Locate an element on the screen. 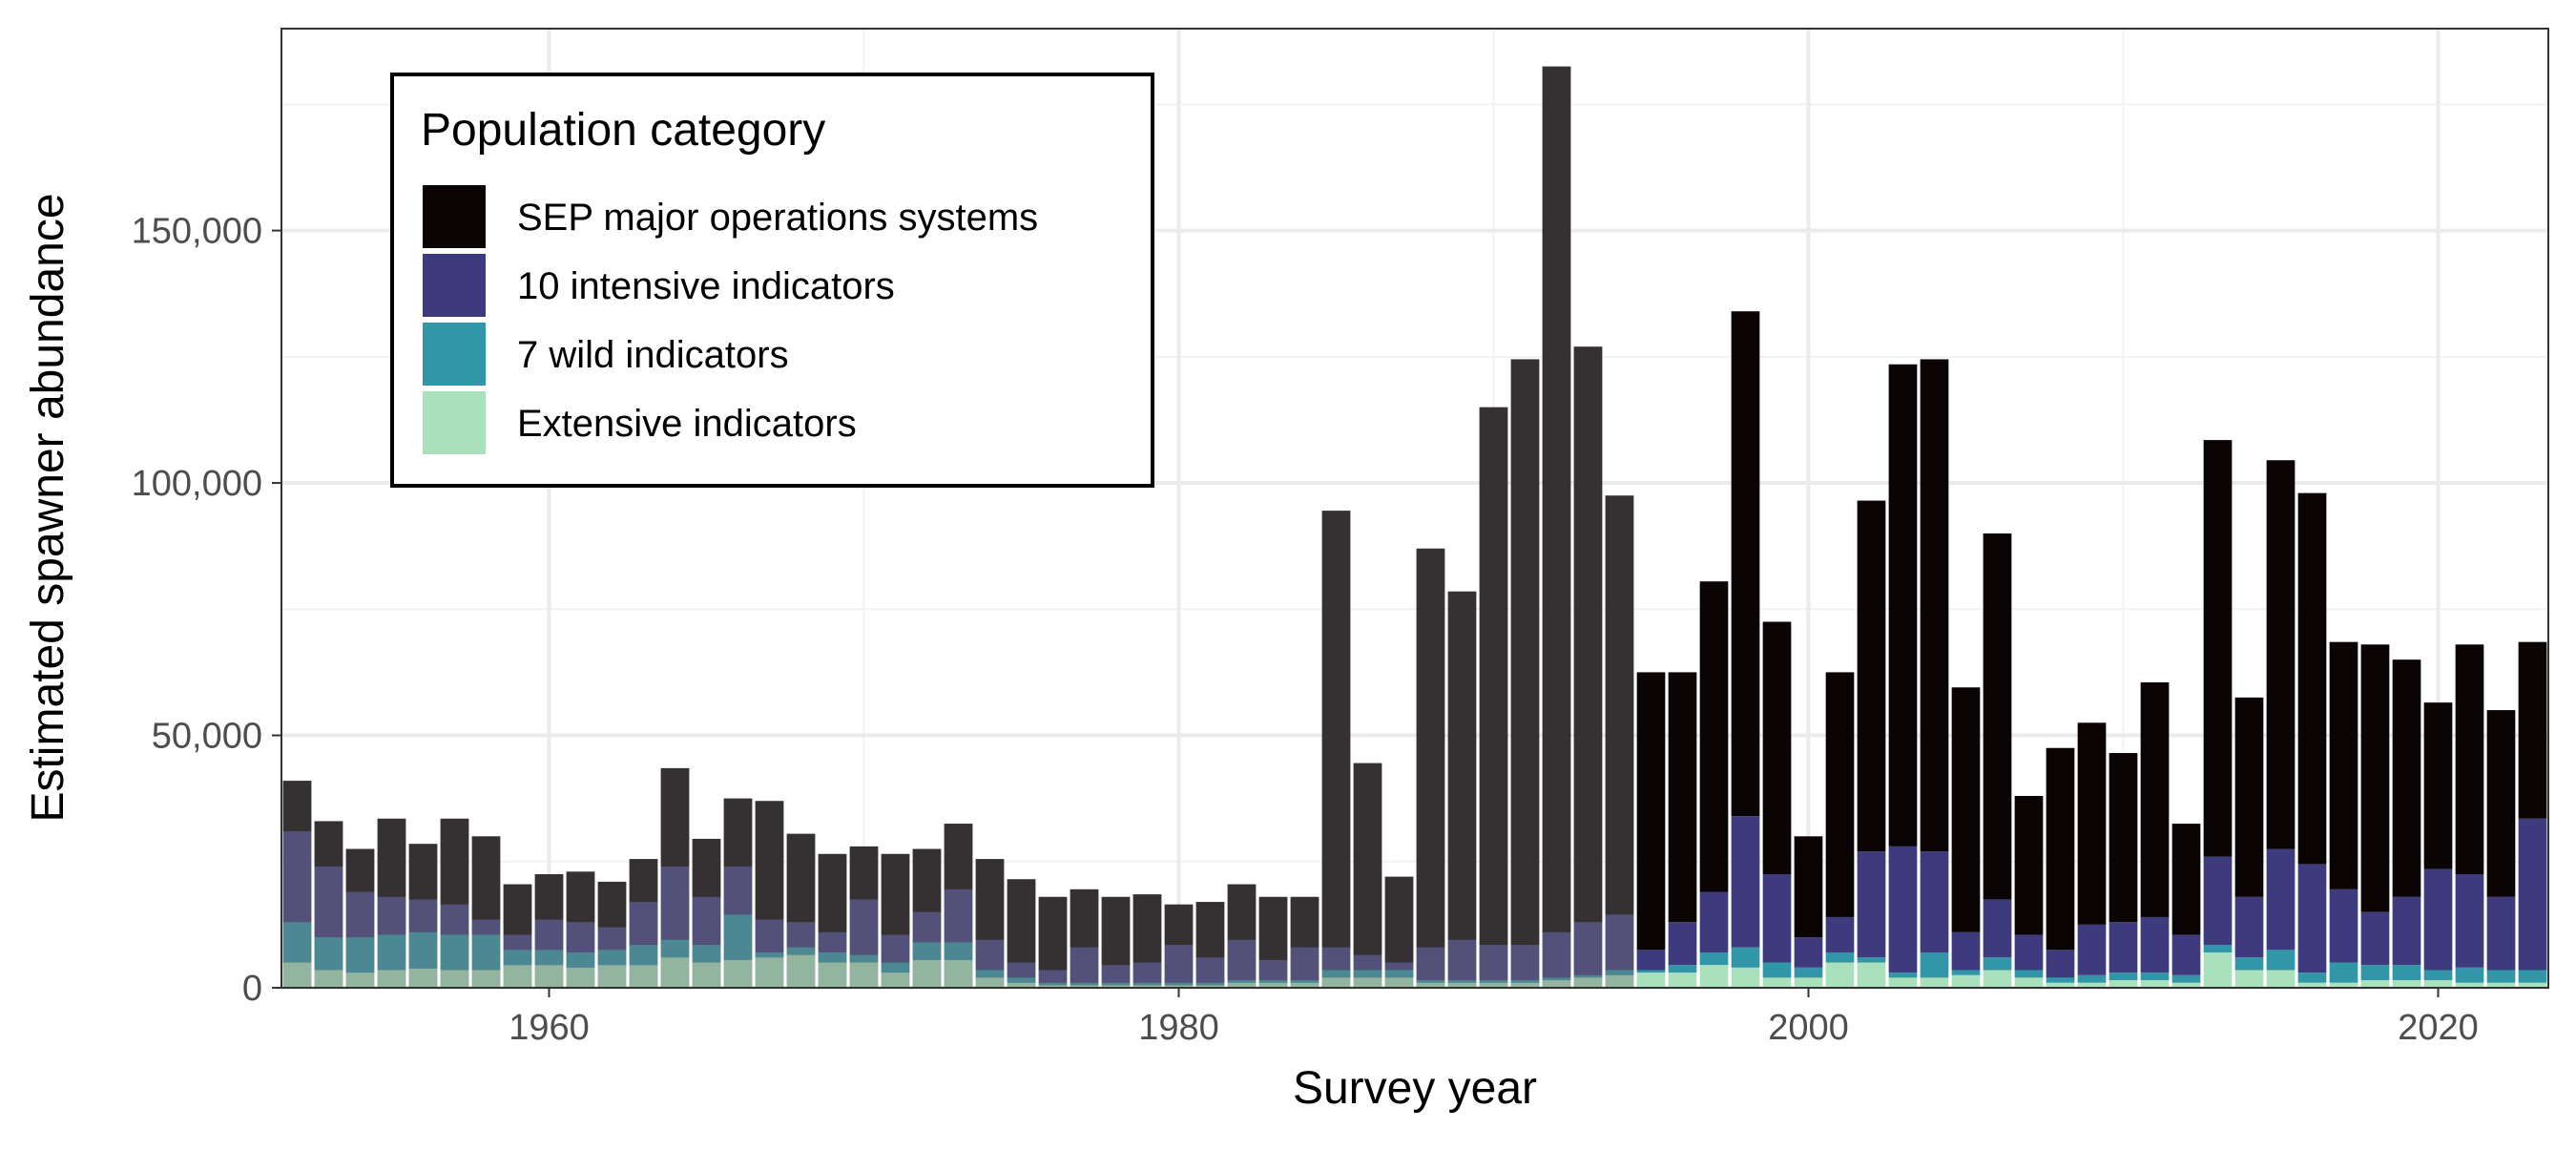 The width and height of the screenshot is (2576, 1150). y-axis-title: Estimated spawner abundance is located at coordinates (48, 507).